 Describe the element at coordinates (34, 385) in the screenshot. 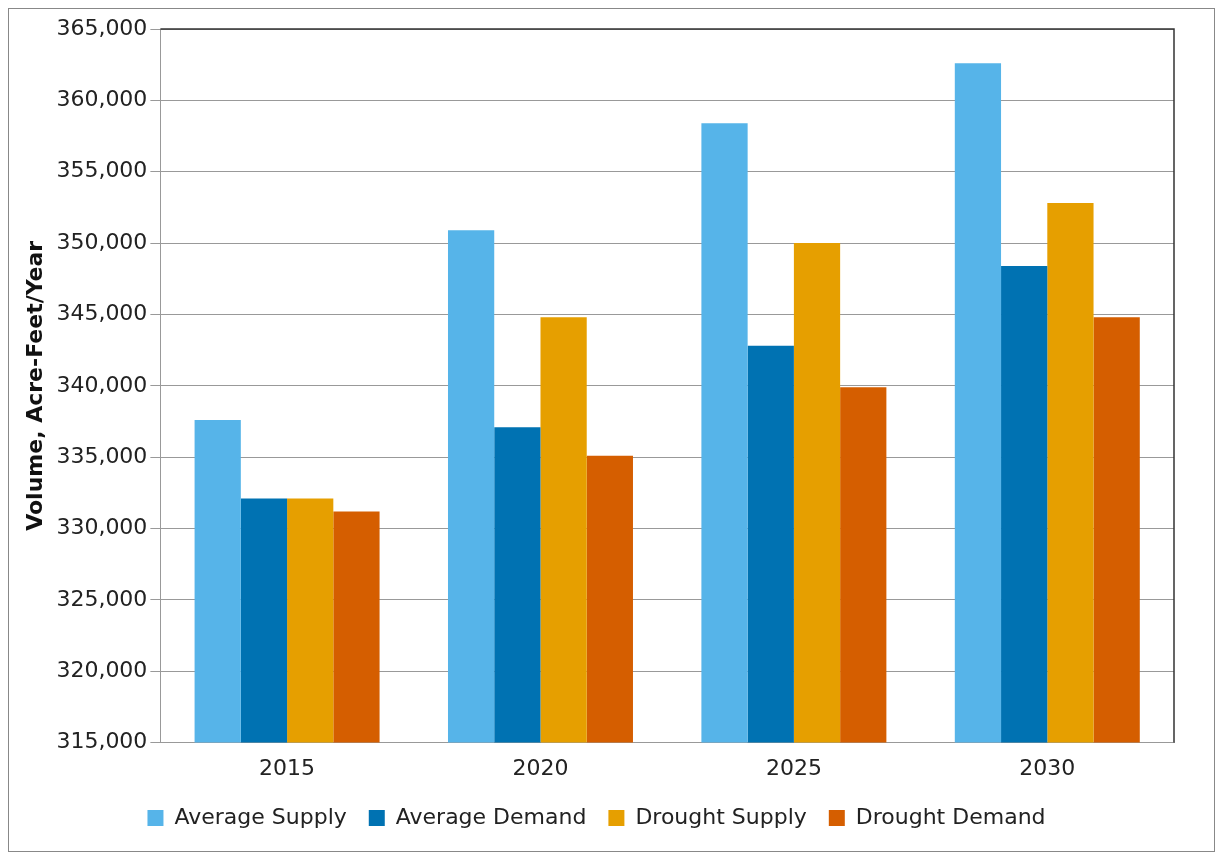

I see `y-axis-title: Volume, Acre-Feet/Year` at that location.